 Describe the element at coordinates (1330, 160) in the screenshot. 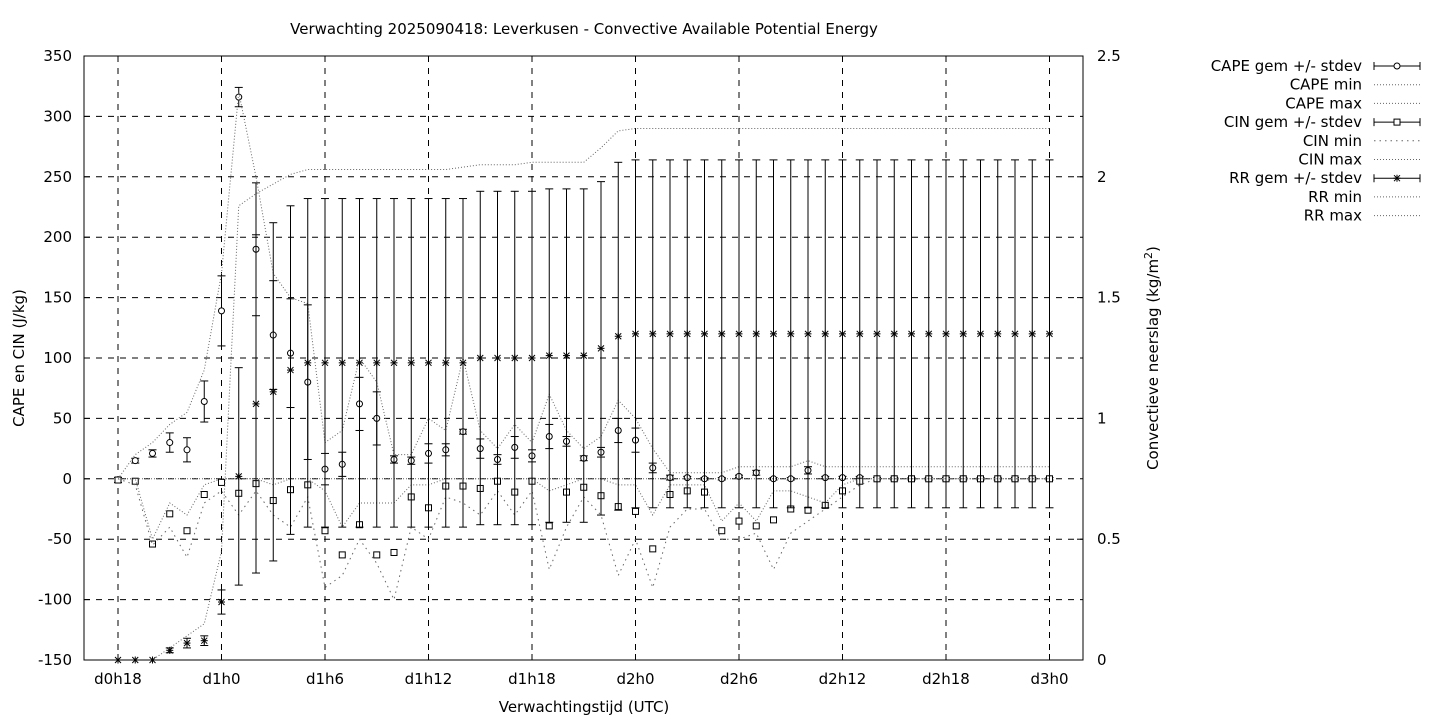

I see `legend-label: CIN max` at that location.